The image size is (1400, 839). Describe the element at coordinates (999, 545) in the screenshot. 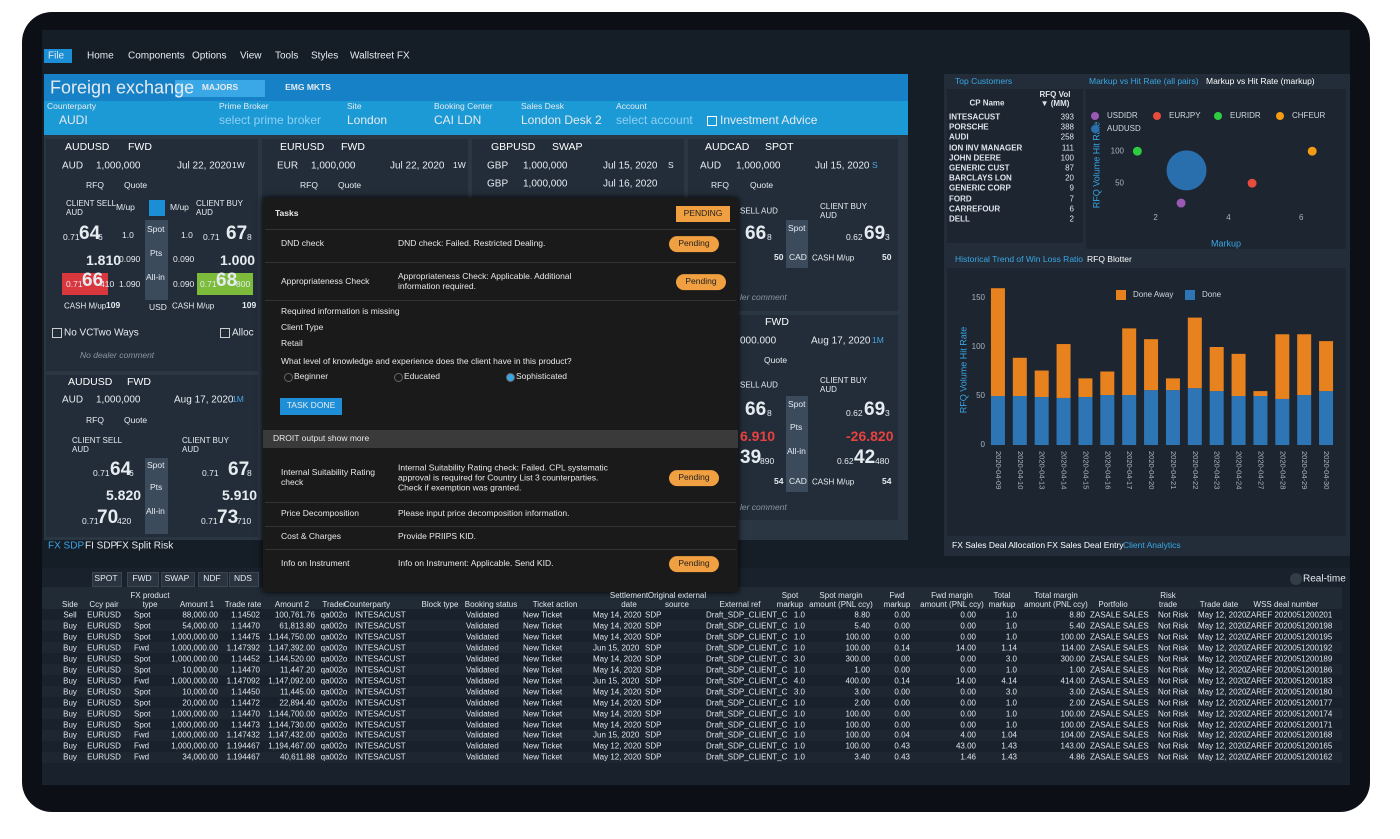

I see `tab: FX Sales Deal Allocation` at that location.